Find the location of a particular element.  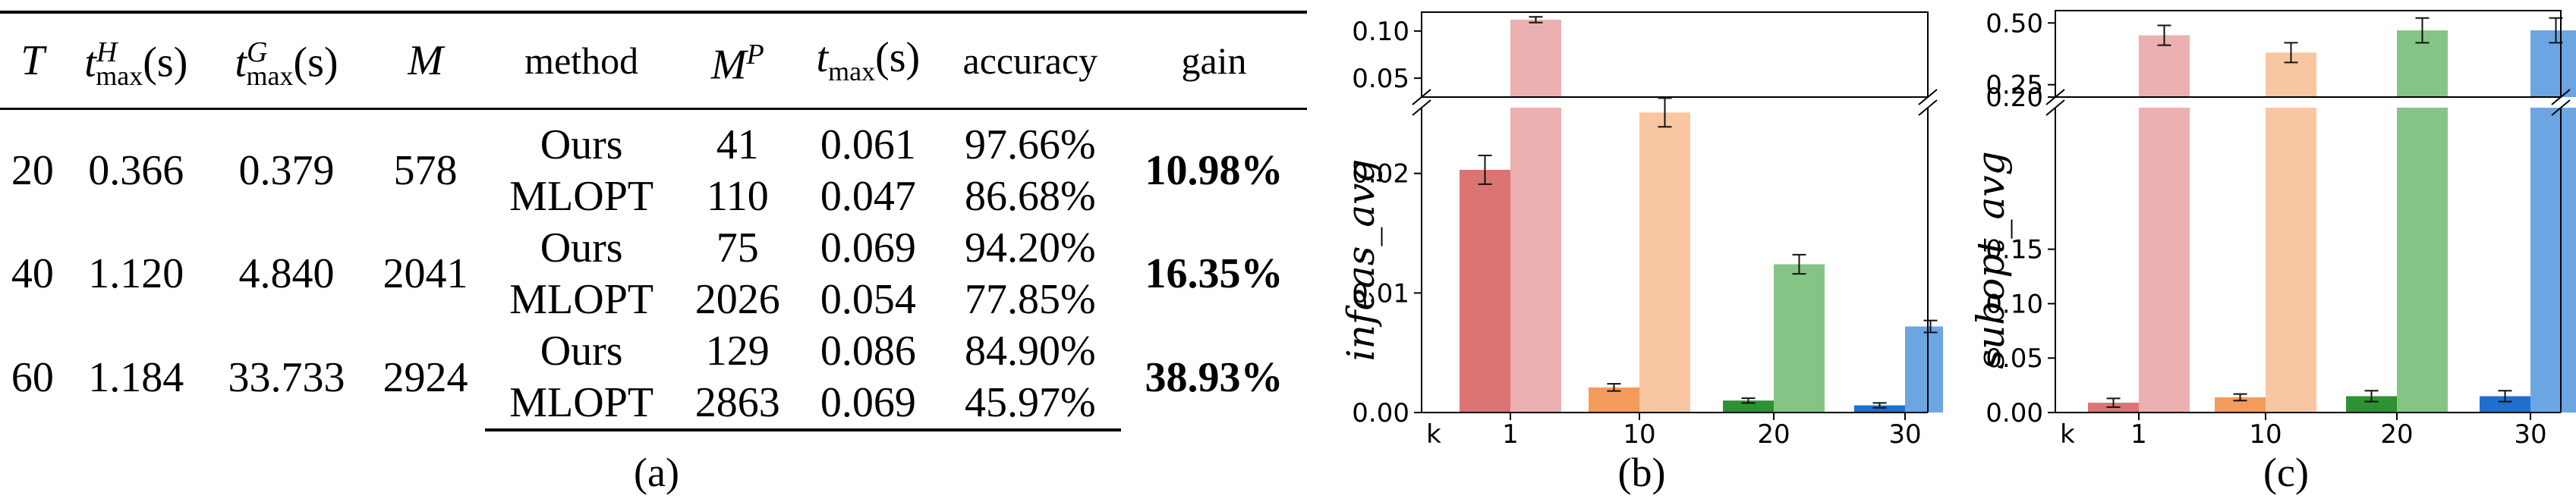

bar-b-k10-s1 is located at coordinates (1664, 262).